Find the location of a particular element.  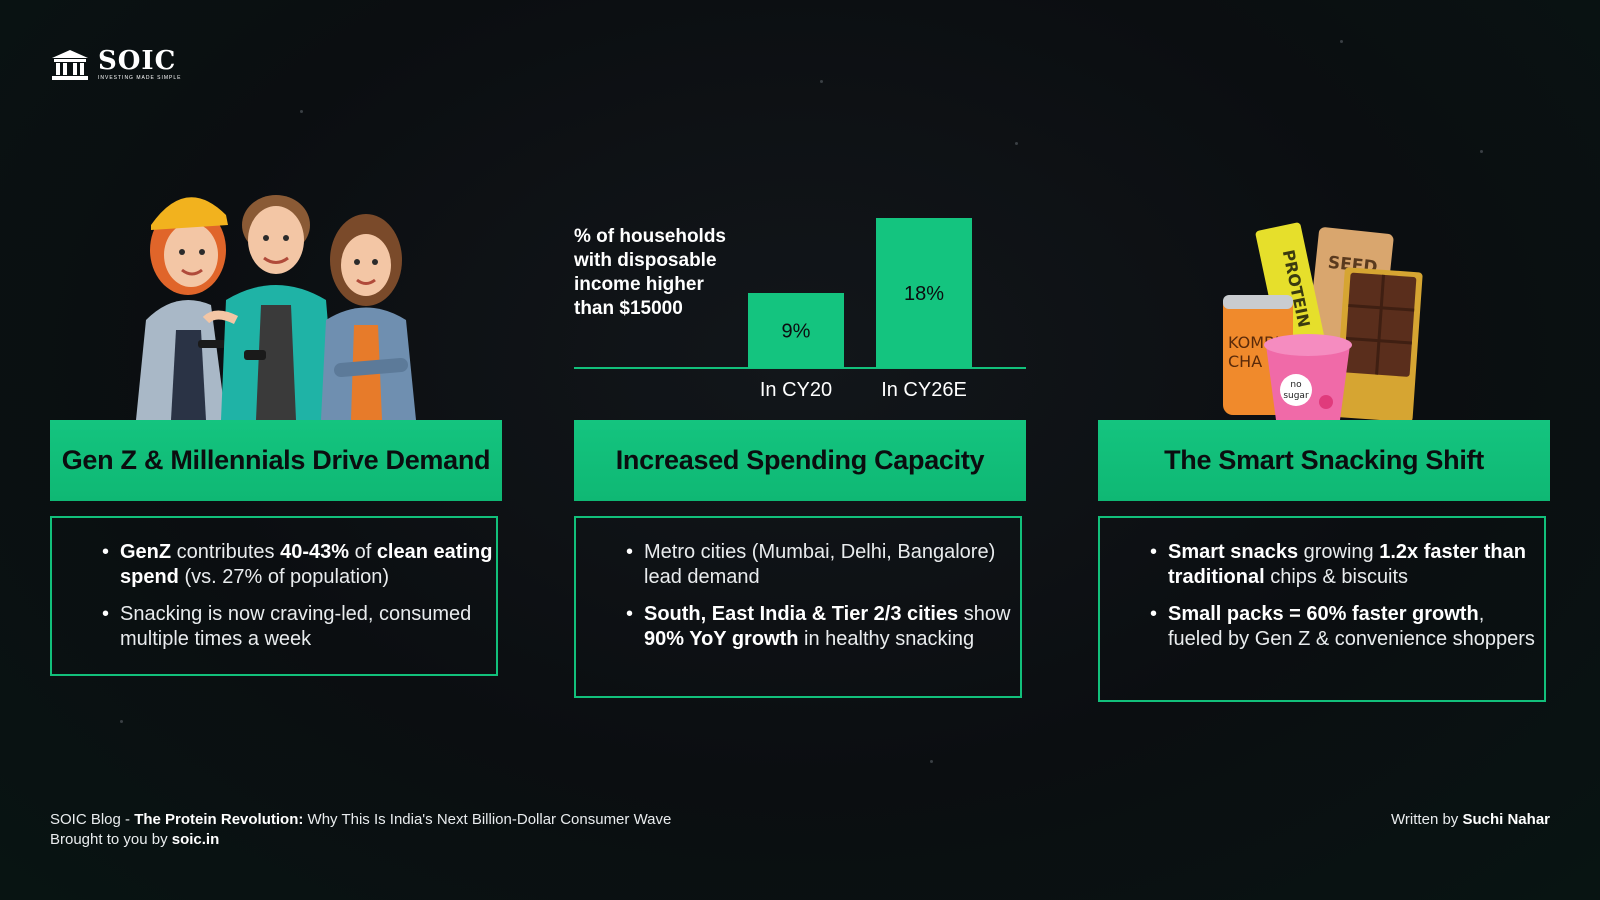

snack-can-label-2: CHA is located at coordinates (1245, 361).